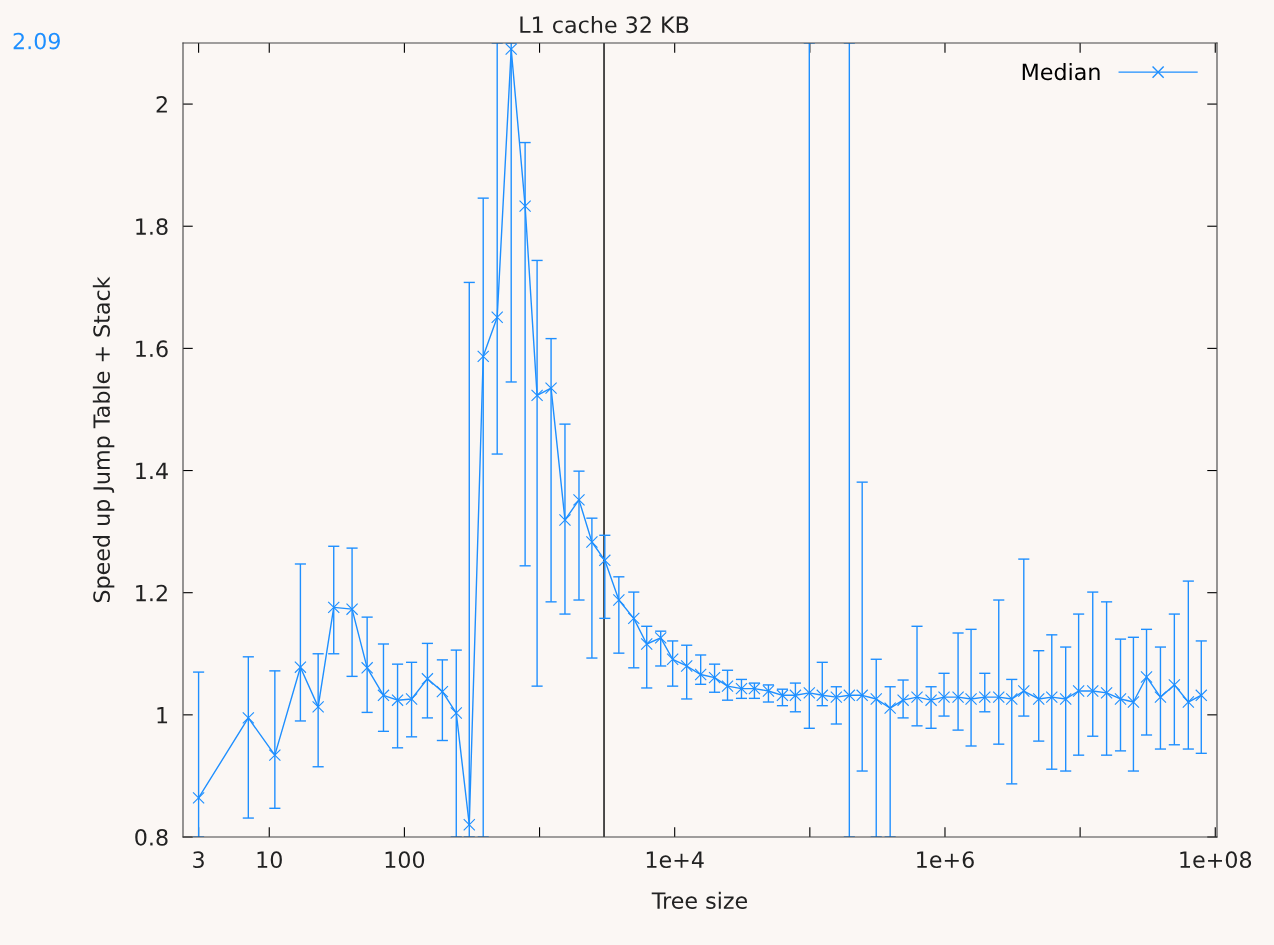  What do you see at coordinates (103, 439) in the screenshot?
I see `y-axis-title: Speed up Jump Table + Stack` at bounding box center [103, 439].